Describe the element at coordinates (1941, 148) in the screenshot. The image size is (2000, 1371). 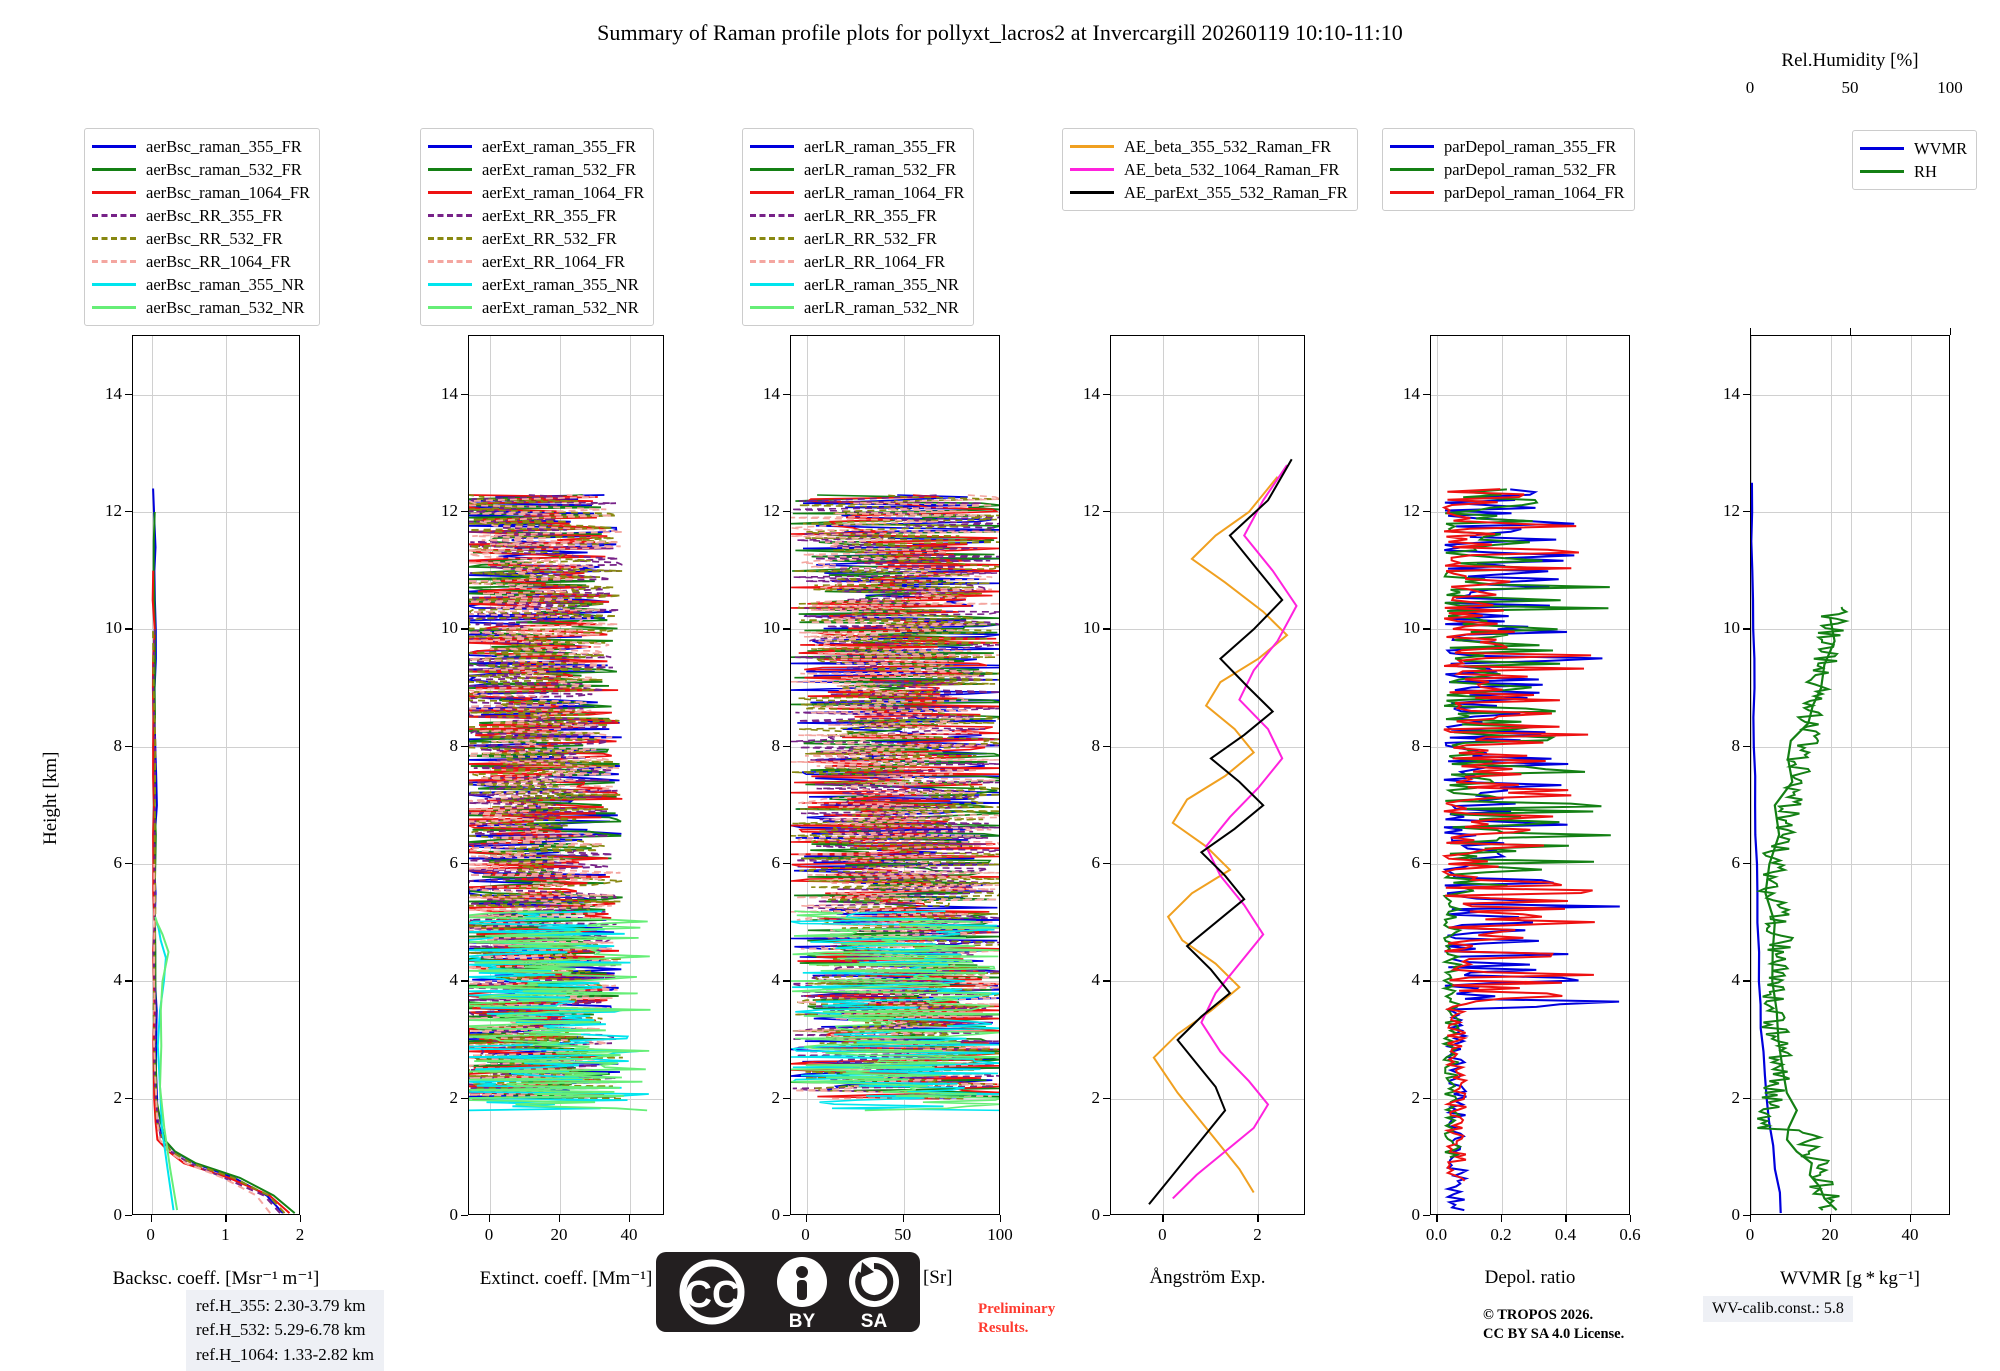
I see `legend-label: WVMR` at that location.